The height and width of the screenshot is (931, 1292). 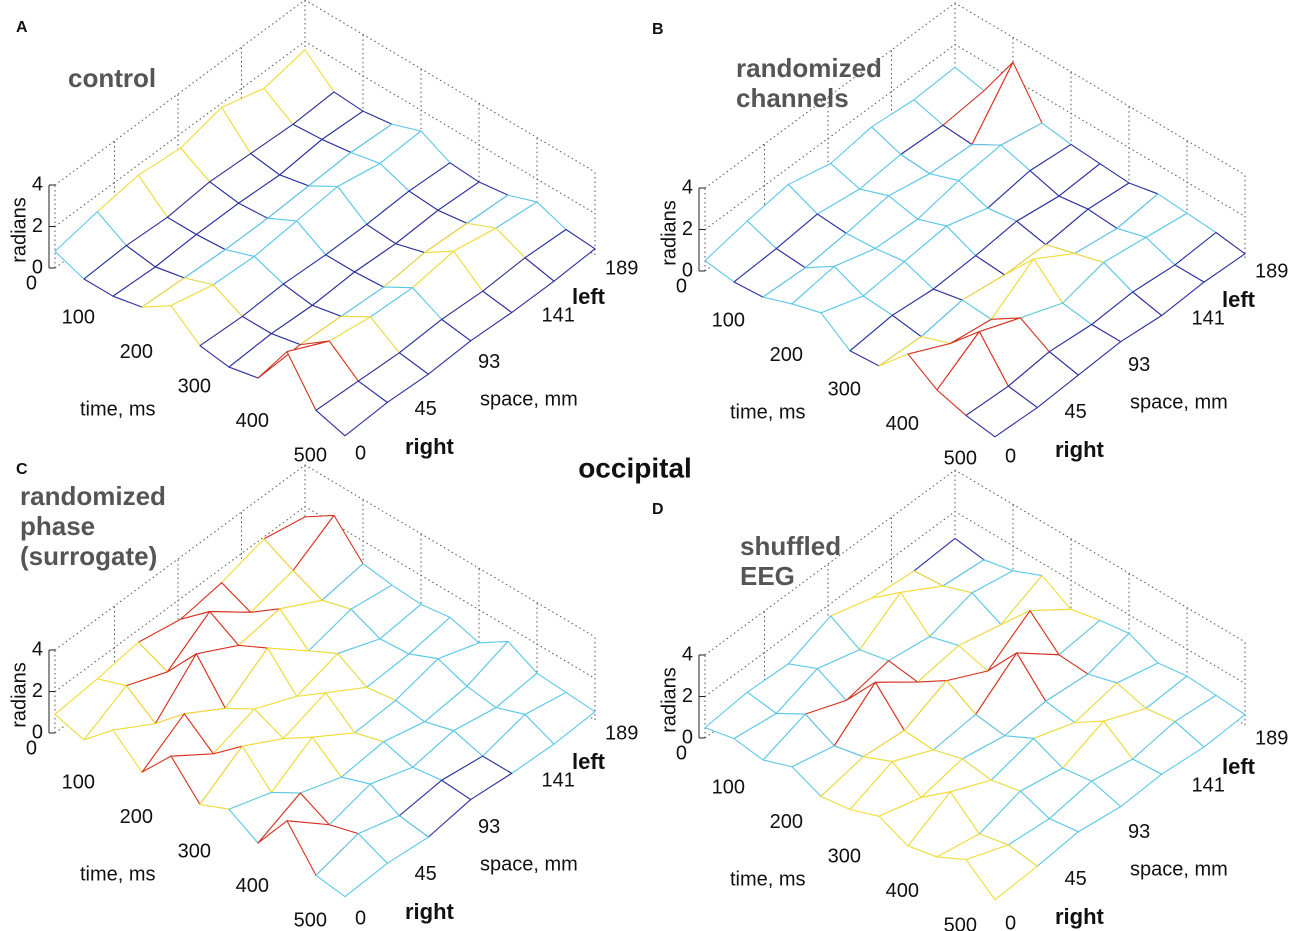 I want to click on panel-title: EEG, so click(x=767, y=576).